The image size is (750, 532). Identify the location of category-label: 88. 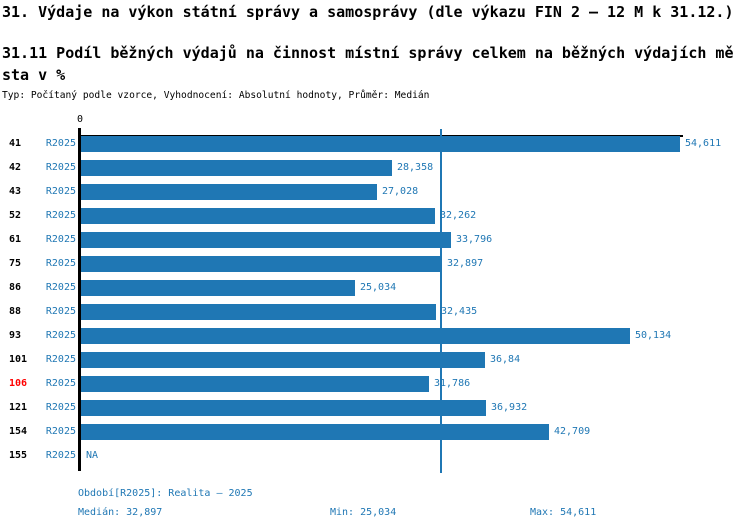
(15, 311).